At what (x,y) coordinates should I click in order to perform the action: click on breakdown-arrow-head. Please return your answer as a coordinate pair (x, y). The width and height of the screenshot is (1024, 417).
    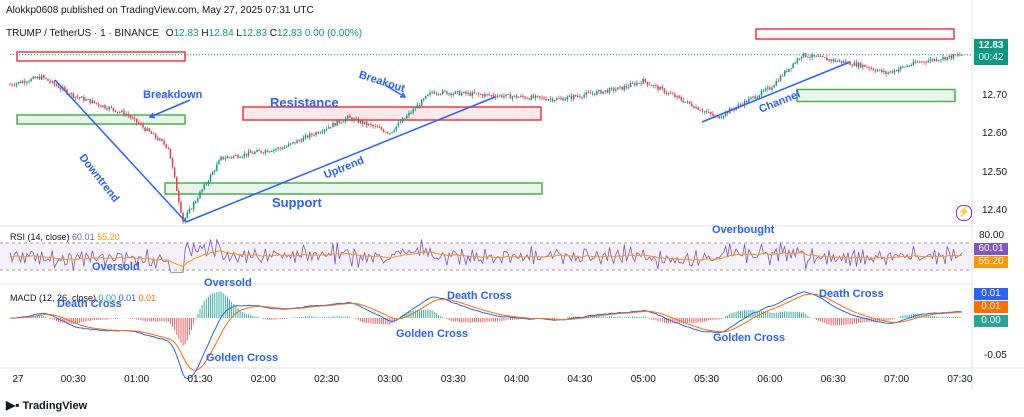
    Looking at the image, I should click on (152, 115).